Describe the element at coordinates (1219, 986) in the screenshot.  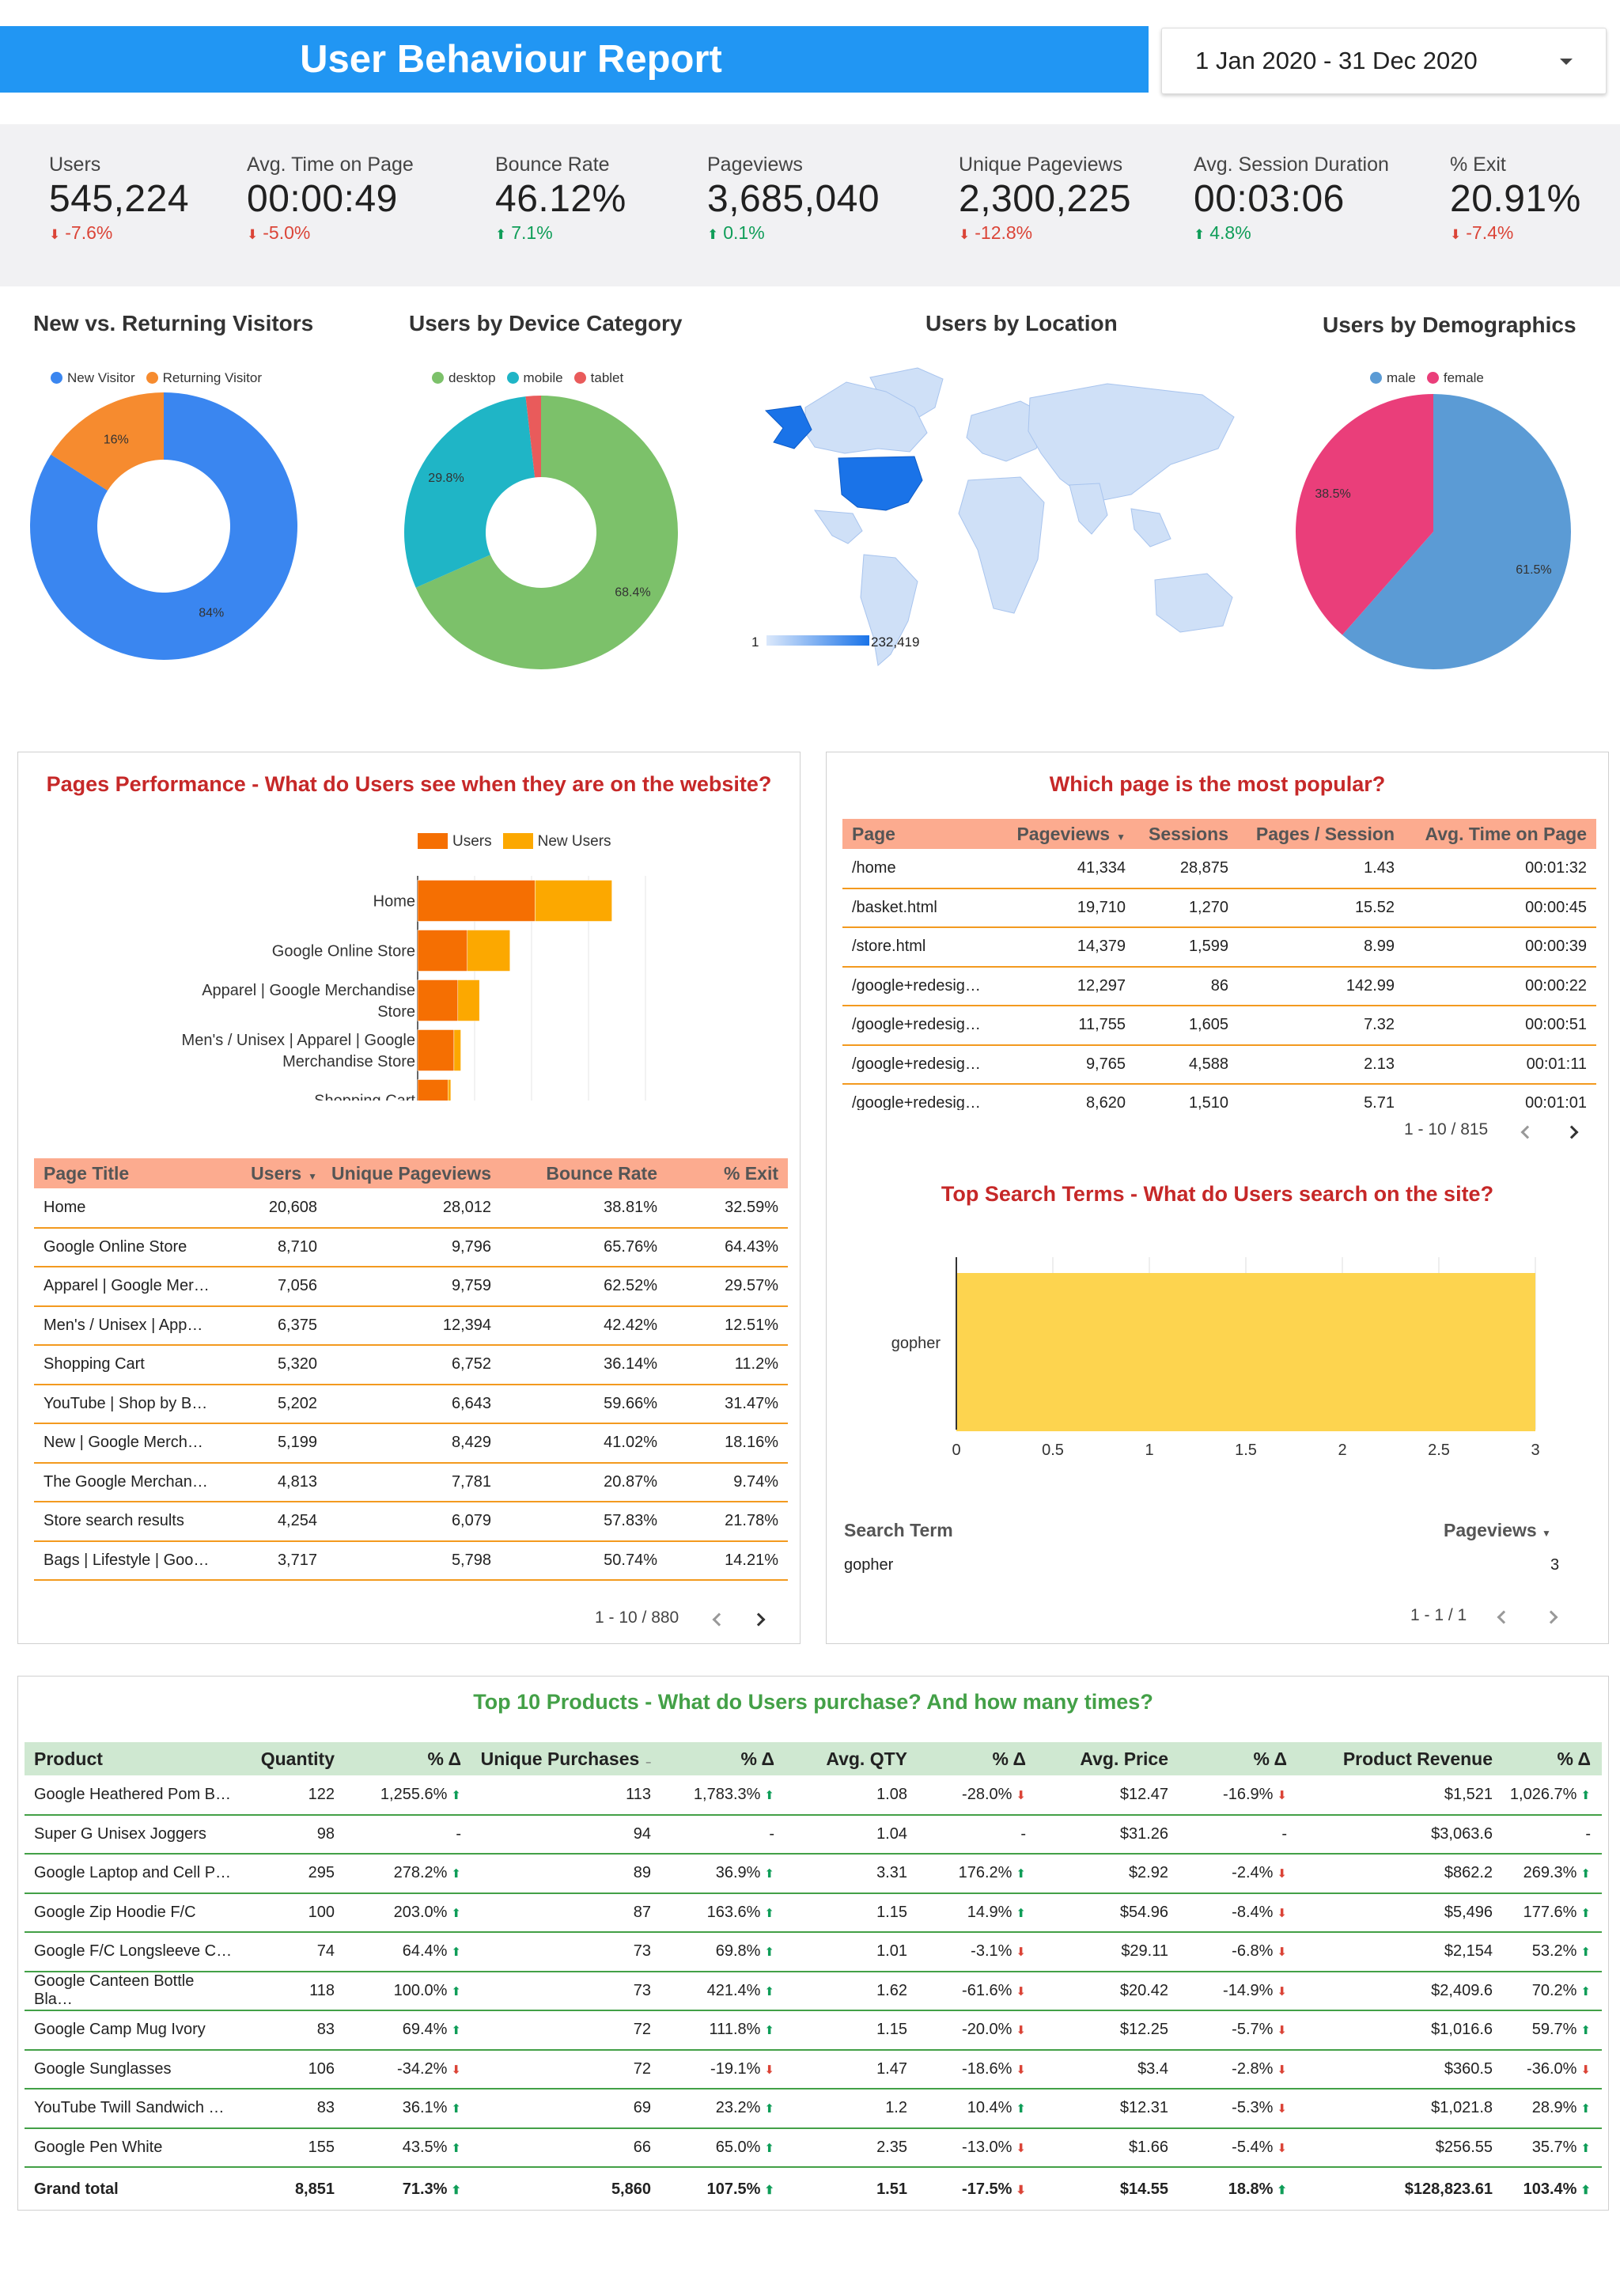
I see `table-row: /google+redesig… 12,297 86 142.99 00:00:22` at that location.